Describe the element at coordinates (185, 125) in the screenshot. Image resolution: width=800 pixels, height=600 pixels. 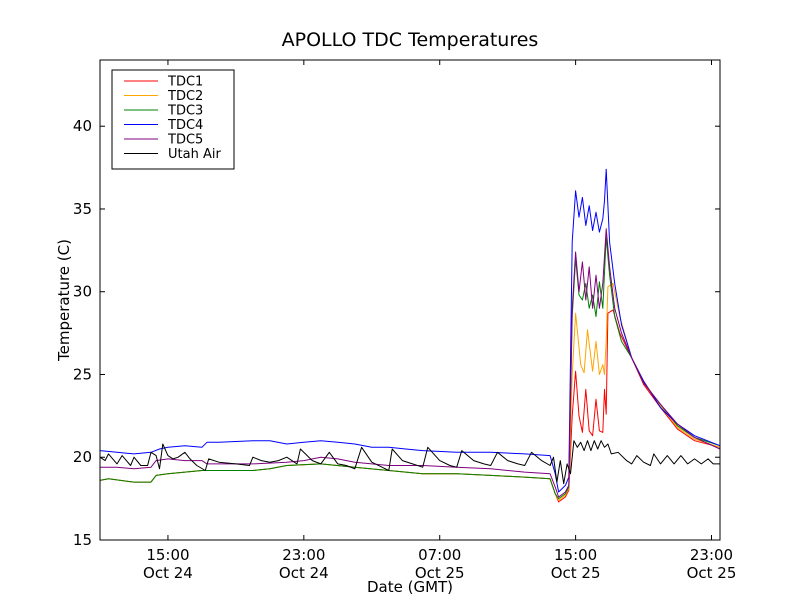
I see `legend-label-tdc4: TDC4` at that location.